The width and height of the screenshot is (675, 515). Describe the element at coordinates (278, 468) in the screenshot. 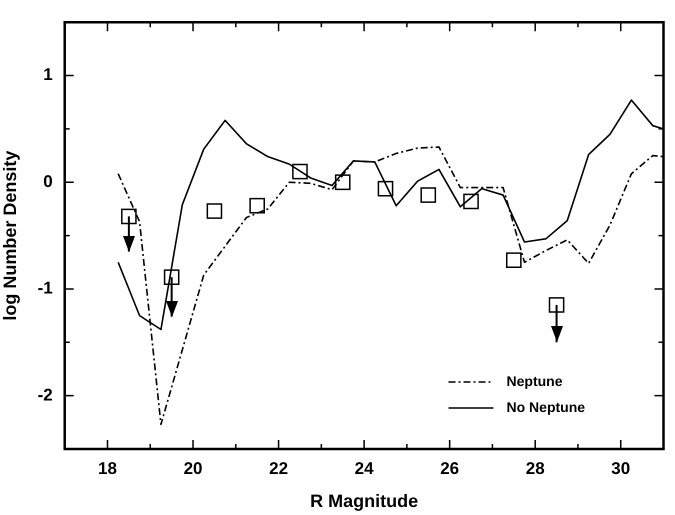

I see `x-tick-label: 22` at that location.